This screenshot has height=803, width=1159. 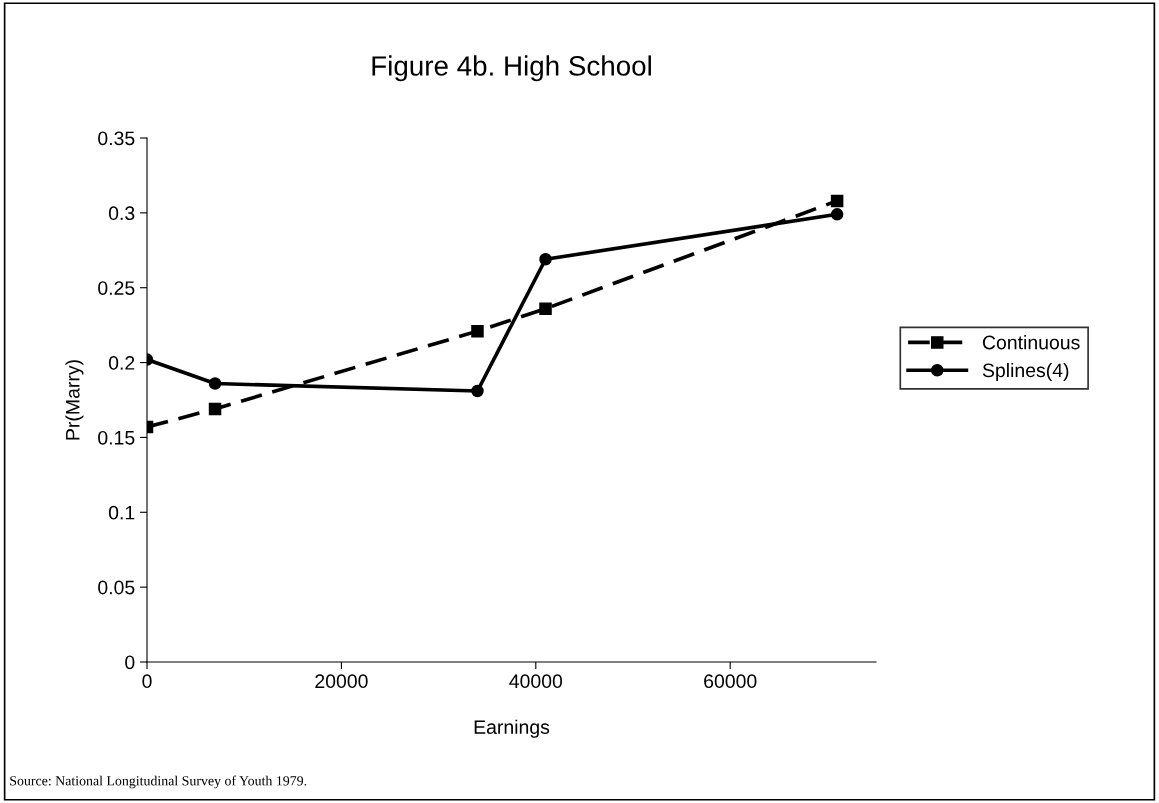 I want to click on x-tick-label: 60000, so click(x=730, y=681).